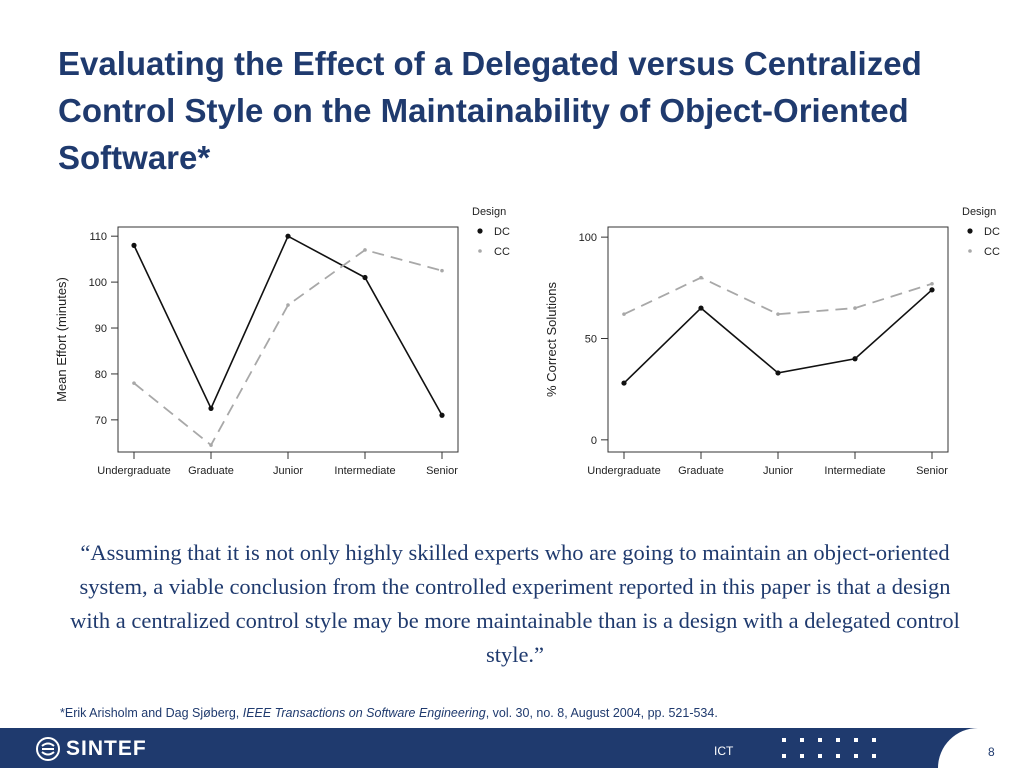 This screenshot has width=1024, height=768. I want to click on citation-authors: *Erik Arisholm and Dag Sjøberg,, so click(151, 713).